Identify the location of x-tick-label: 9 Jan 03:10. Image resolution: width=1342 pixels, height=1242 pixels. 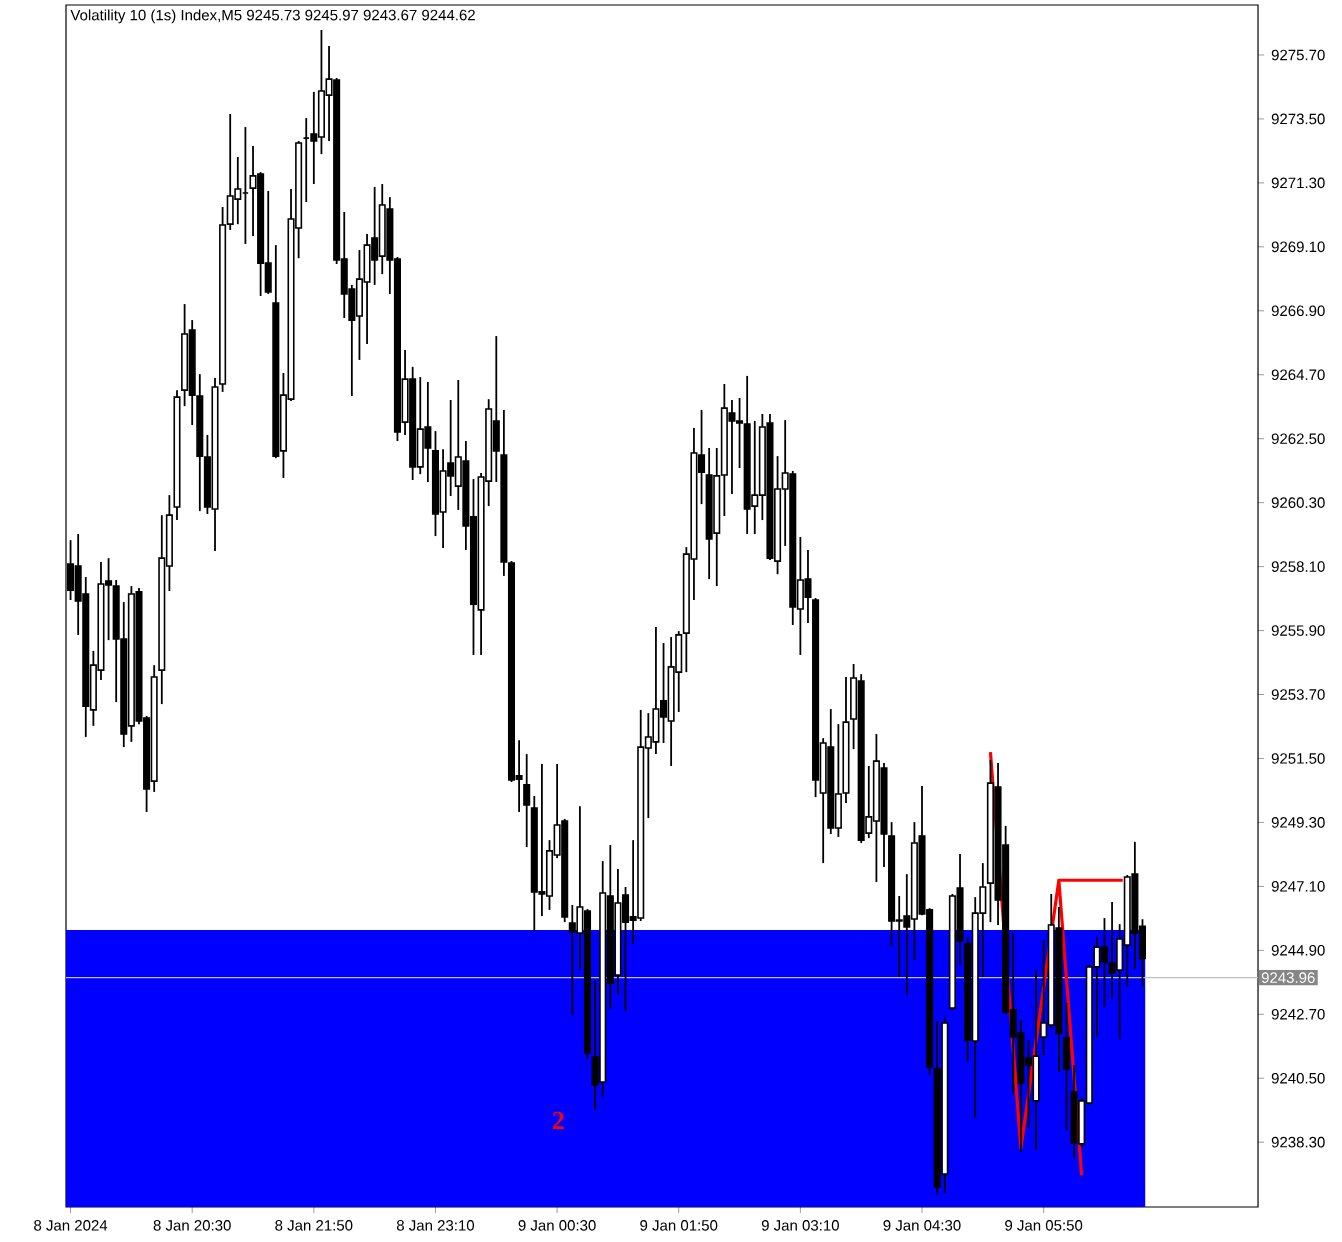
(800, 1225).